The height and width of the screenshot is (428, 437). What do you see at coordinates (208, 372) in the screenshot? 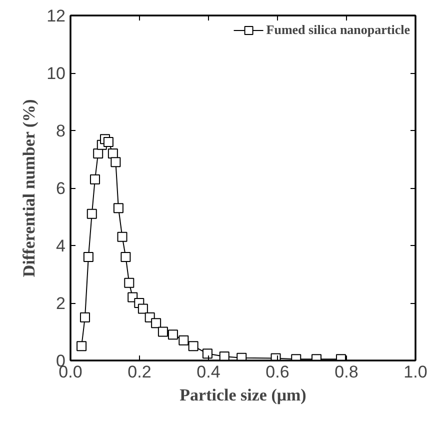
I see `x-tick-label: 0.4` at bounding box center [208, 372].